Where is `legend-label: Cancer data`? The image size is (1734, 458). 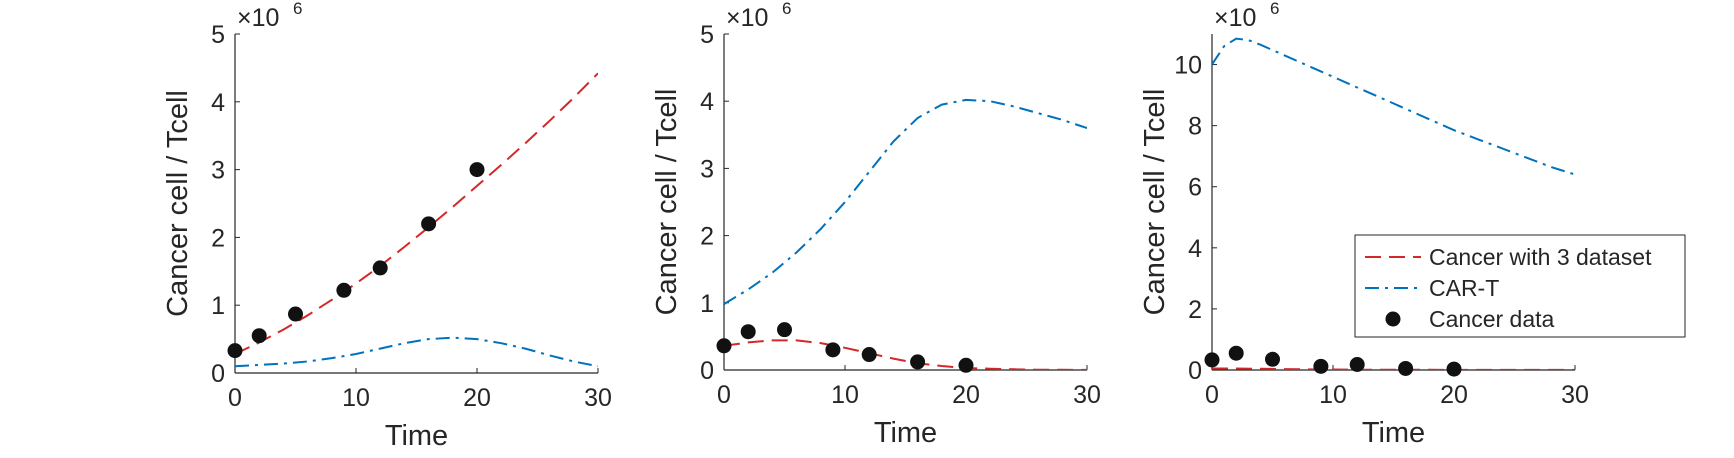
legend-label: Cancer data is located at coordinates (1492, 319).